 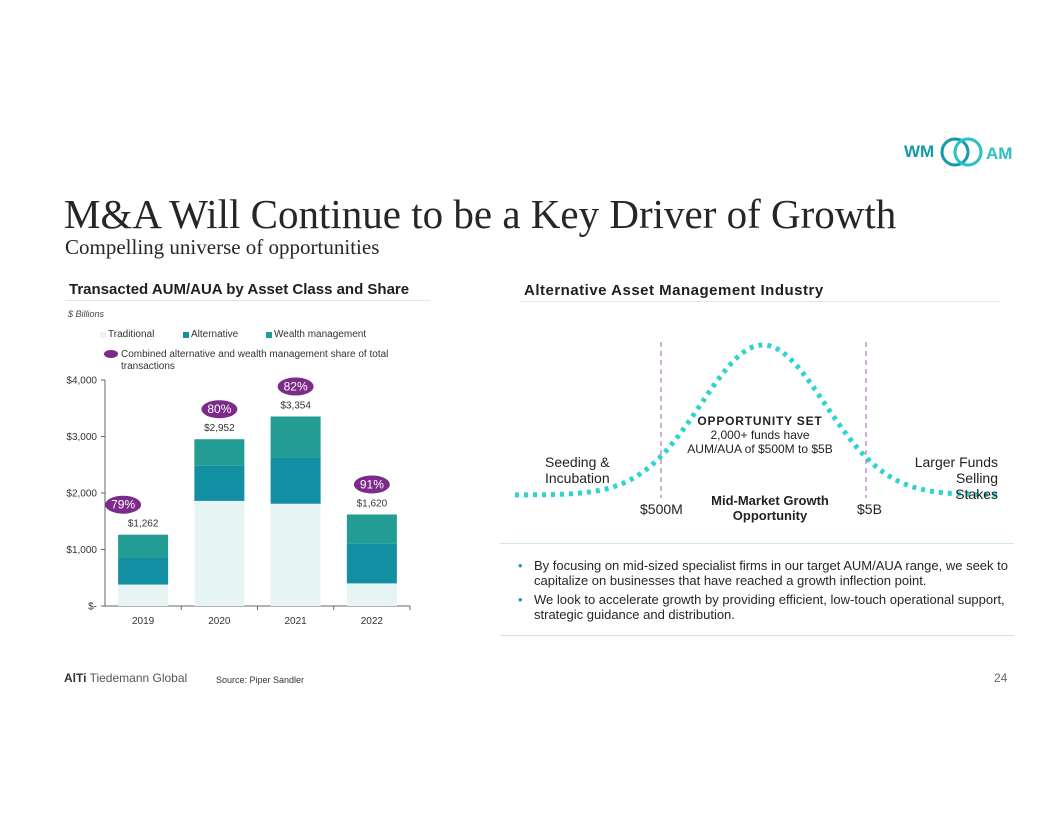 I want to click on opportunity-line-1: 2,000+ funds have, so click(x=760, y=435).